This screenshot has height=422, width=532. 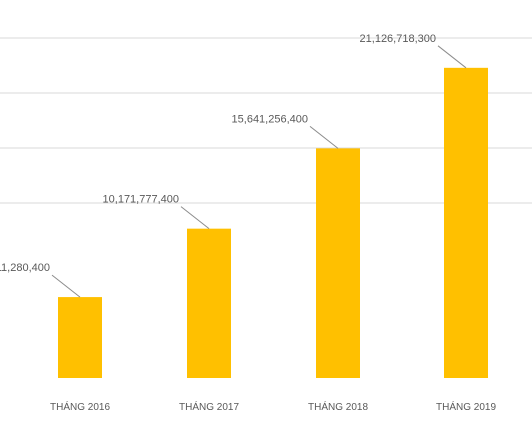 I want to click on x-axis-tick-labels: THÁNG 2016 THÁNG 2017 THÁNG 2018 THÁNG 2019, so click(x=273, y=406).